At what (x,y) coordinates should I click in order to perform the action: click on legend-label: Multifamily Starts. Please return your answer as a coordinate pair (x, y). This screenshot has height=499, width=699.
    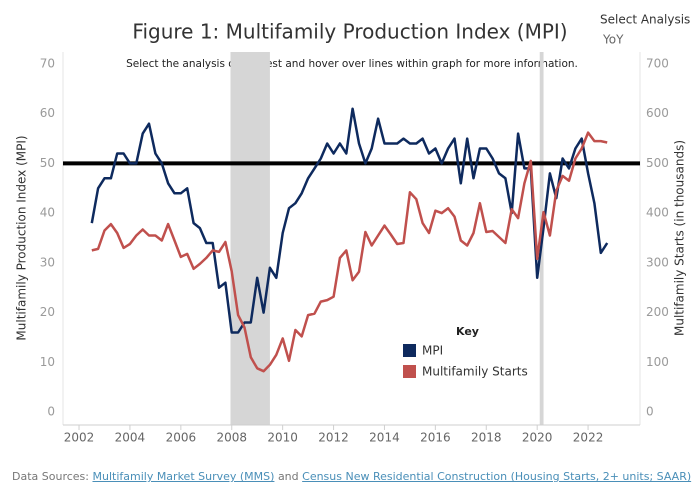
    Looking at the image, I should click on (475, 372).